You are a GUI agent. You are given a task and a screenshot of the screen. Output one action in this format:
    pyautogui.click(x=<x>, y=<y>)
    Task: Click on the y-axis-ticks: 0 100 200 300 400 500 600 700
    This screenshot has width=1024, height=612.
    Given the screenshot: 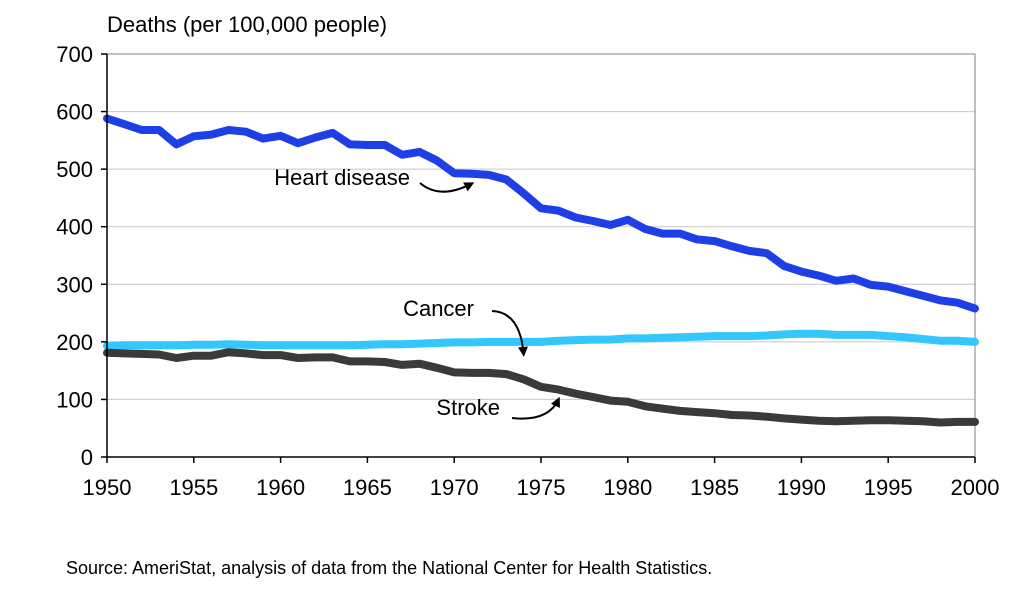 What is the action you would take?
    pyautogui.click(x=81, y=256)
    